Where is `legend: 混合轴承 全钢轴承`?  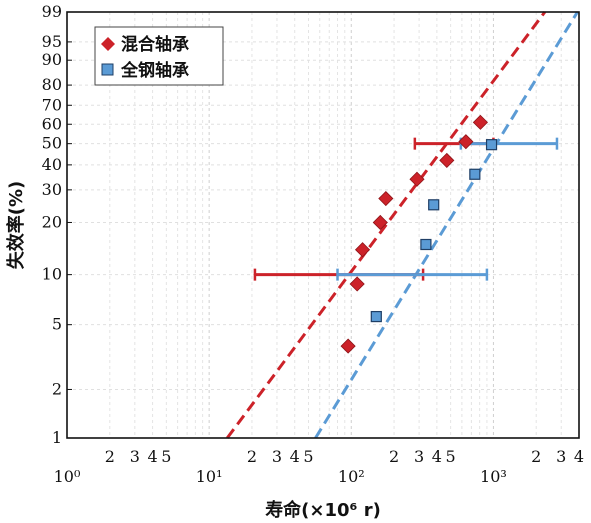 legend: 混合轴承 全钢轴承 is located at coordinates (159, 56).